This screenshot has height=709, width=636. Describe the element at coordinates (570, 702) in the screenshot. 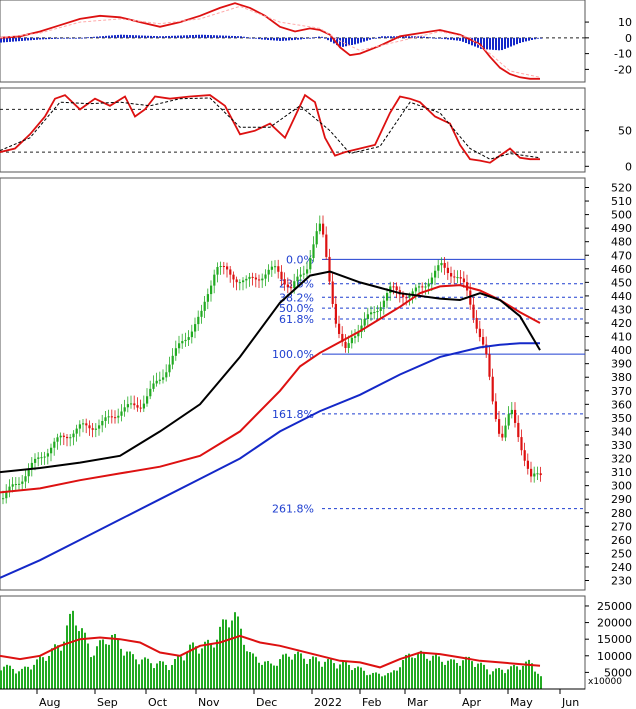

I see `x-axis-tick-label: Jun` at that location.